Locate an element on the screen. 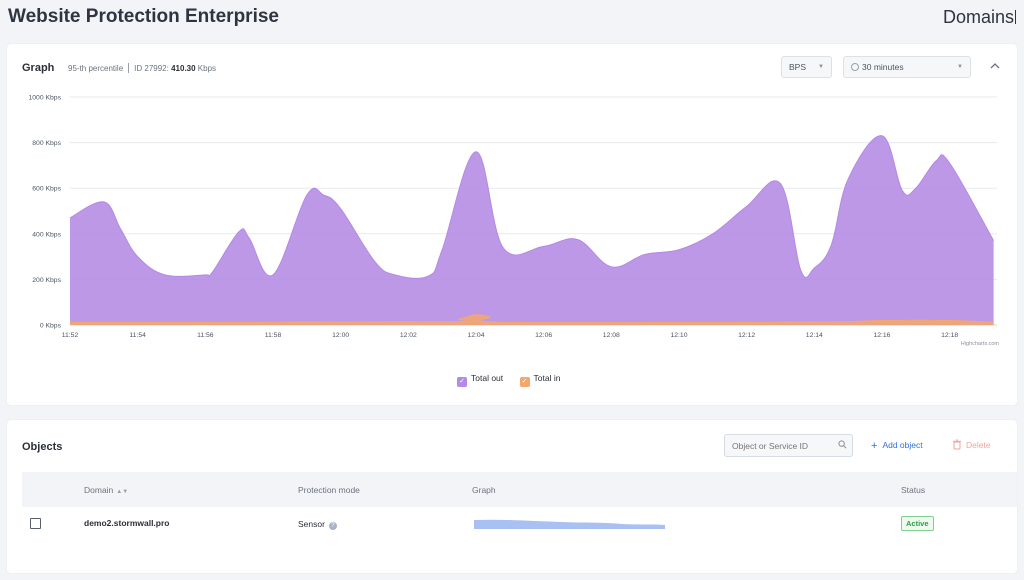 The height and width of the screenshot is (580, 1024). domains-link: Domains is located at coordinates (979, 17).